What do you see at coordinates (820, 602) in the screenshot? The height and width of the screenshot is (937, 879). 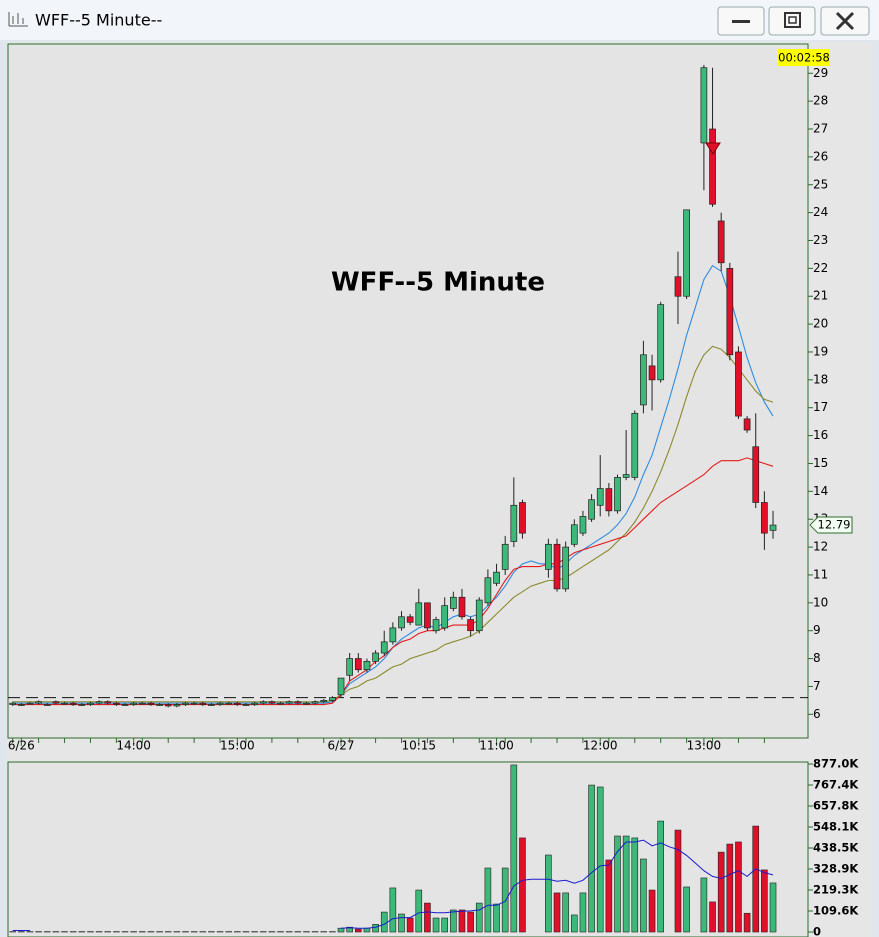 I see `y-tick-label: 10` at bounding box center [820, 602].